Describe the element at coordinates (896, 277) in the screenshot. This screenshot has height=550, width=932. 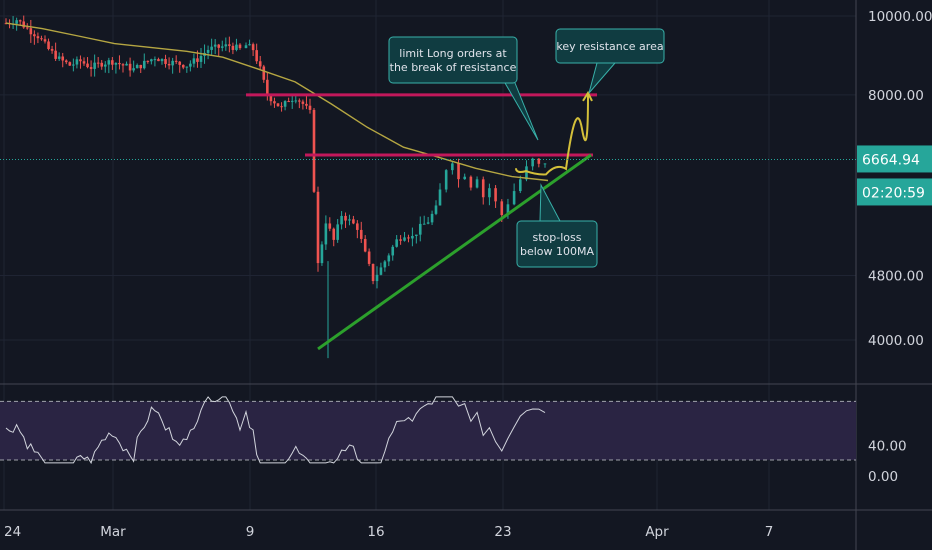
I see `price-axis-tick-label: 4800.00` at that location.